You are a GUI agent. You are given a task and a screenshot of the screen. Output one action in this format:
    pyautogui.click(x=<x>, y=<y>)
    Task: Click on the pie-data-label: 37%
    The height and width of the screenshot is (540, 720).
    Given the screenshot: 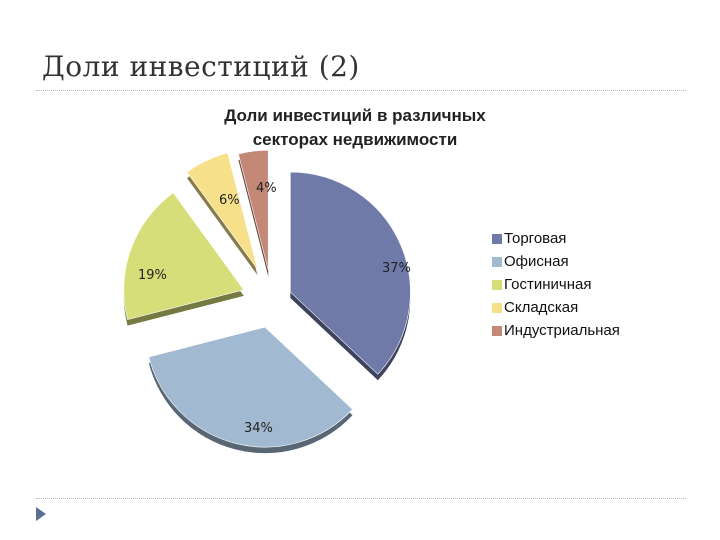 What is the action you would take?
    pyautogui.click(x=396, y=268)
    